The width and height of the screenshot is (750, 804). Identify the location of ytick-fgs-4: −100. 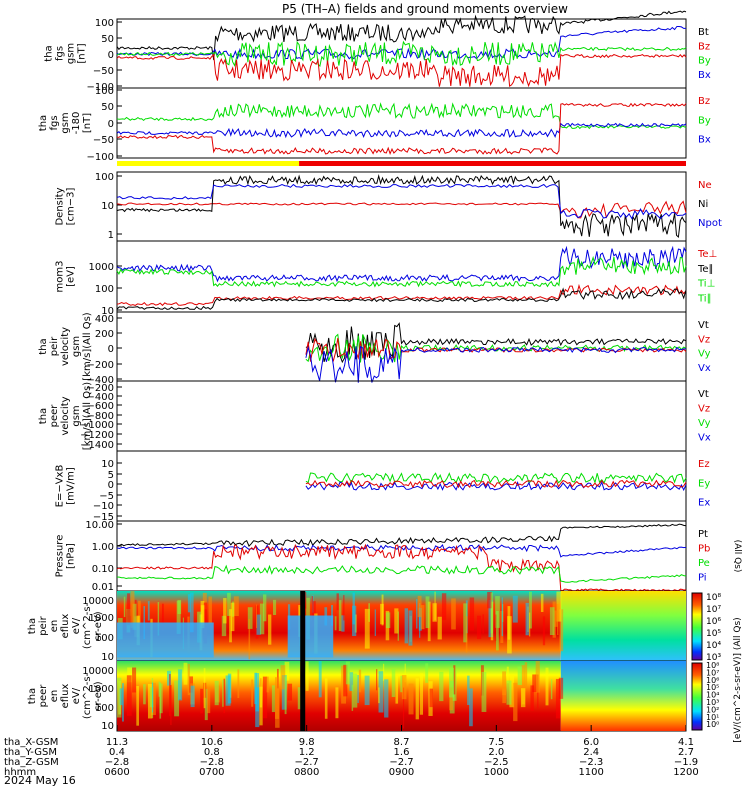
(100, 87).